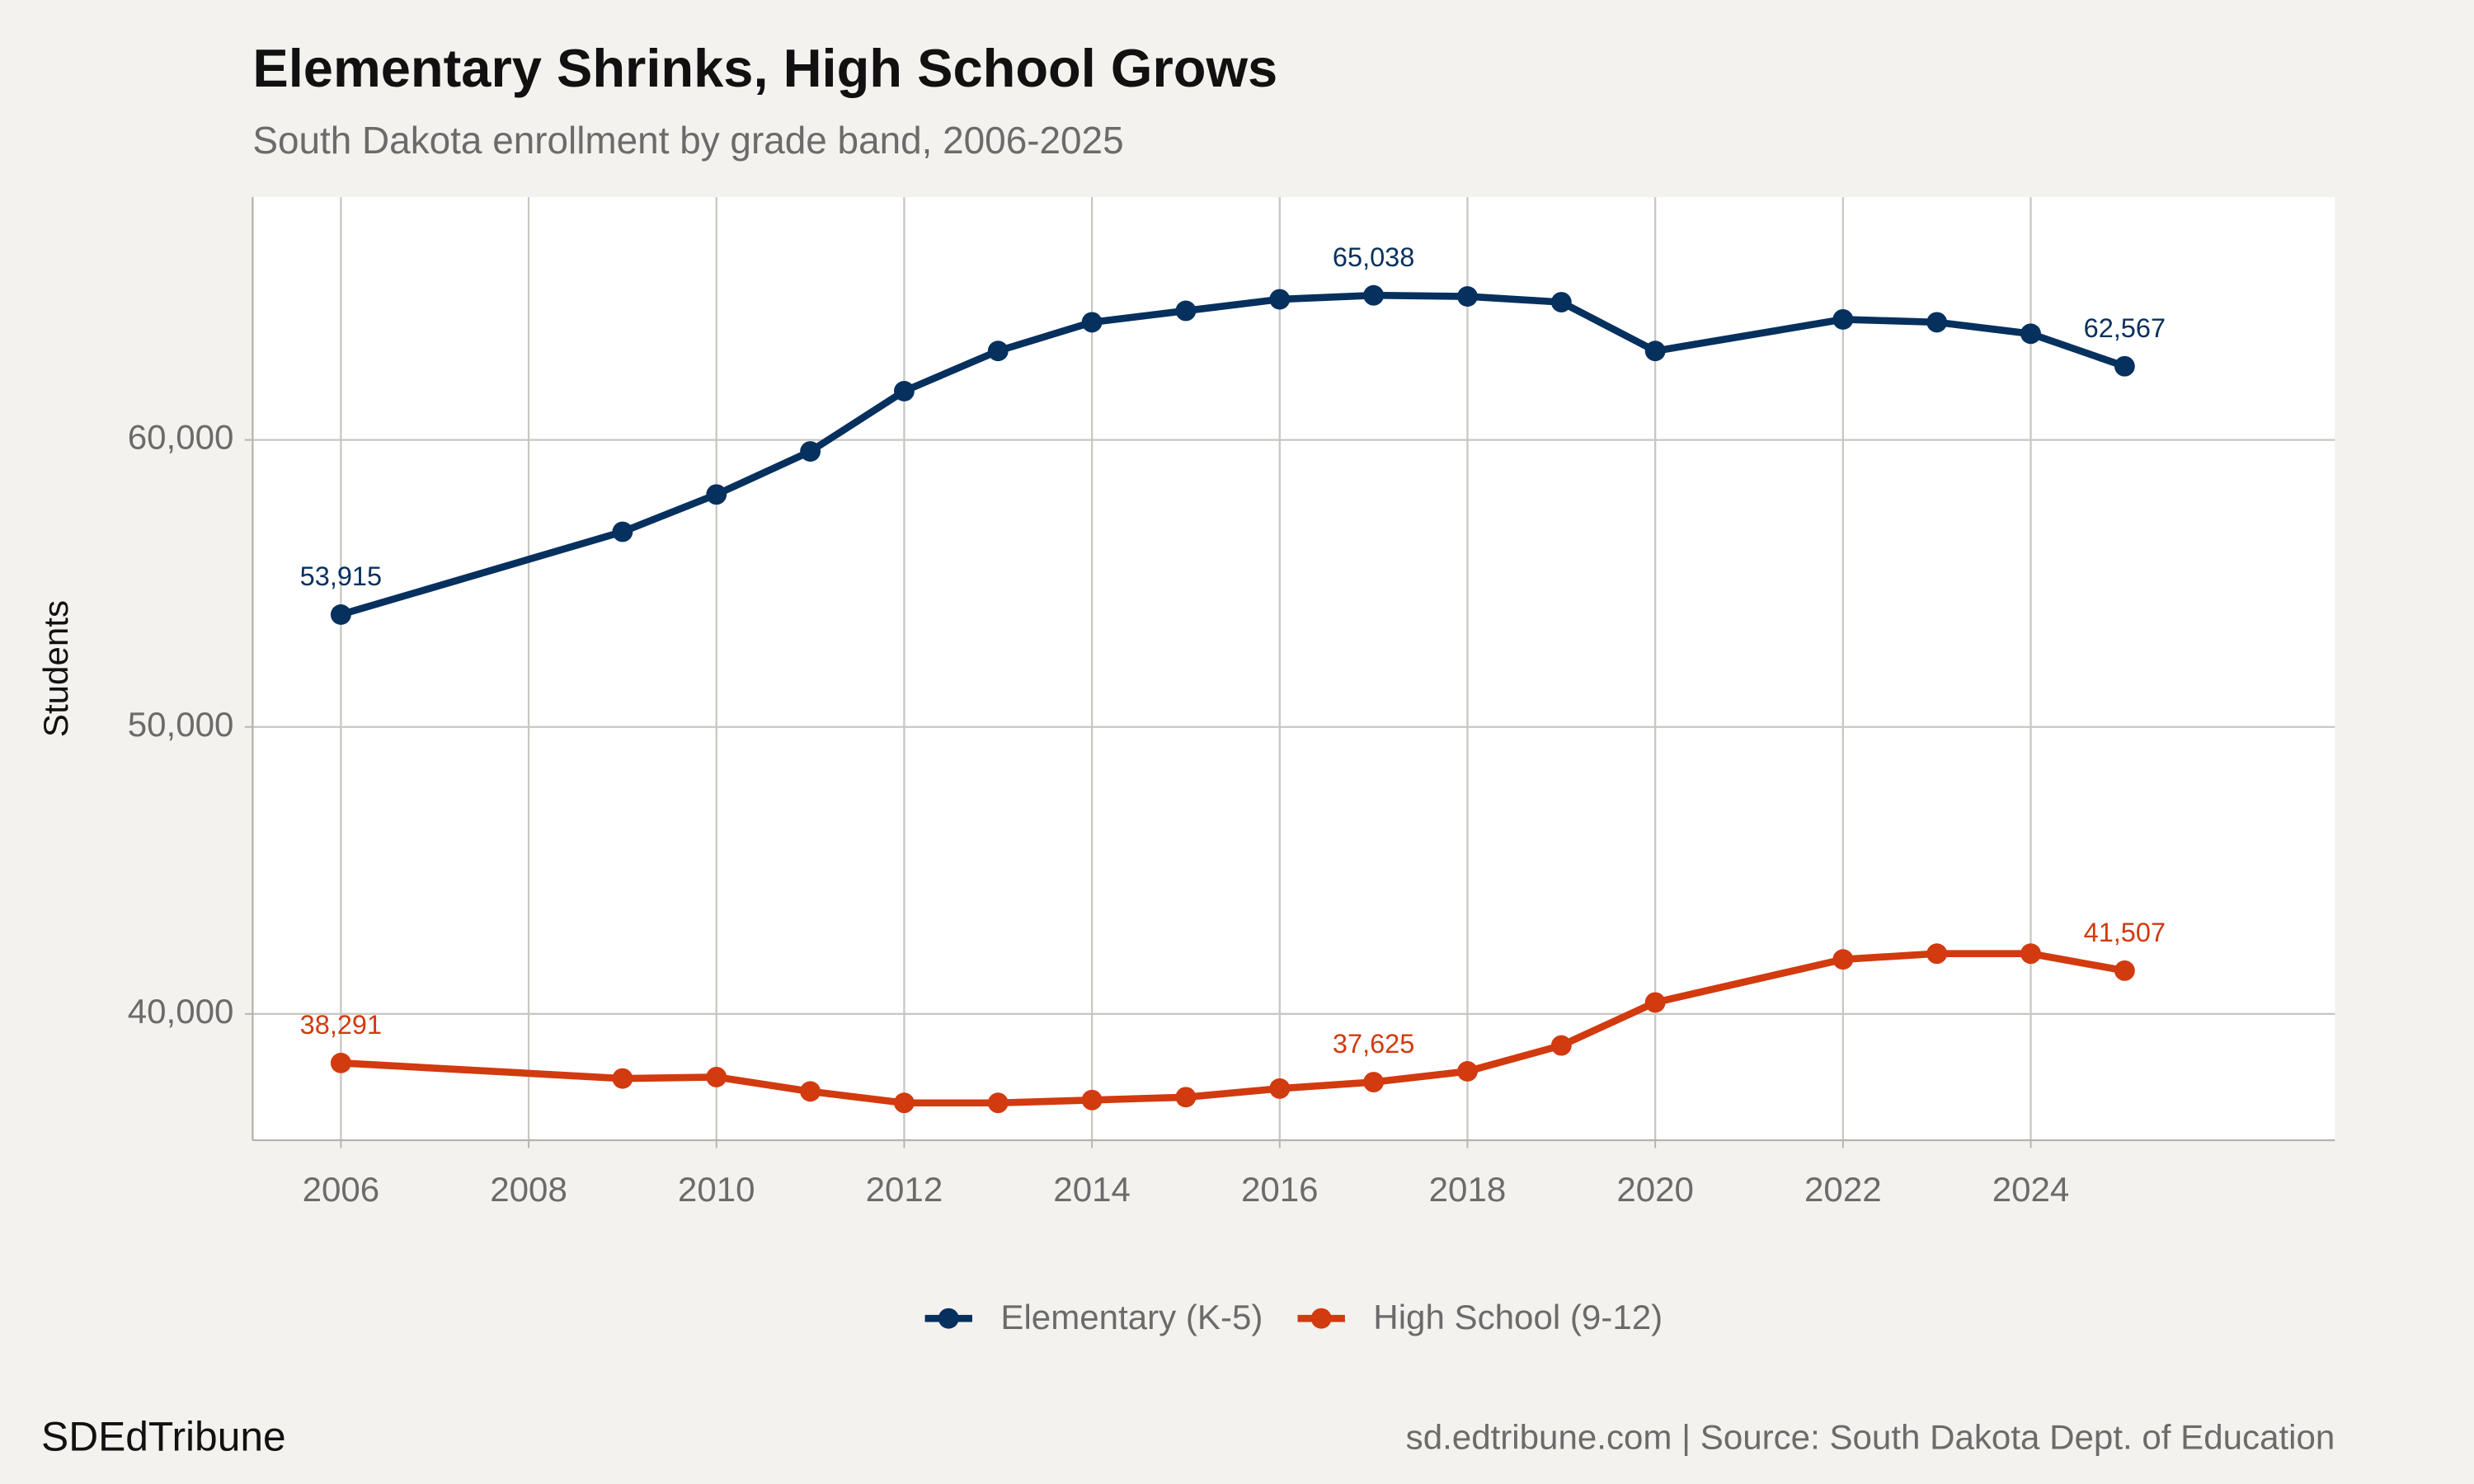 This screenshot has width=2474, height=1484. Describe the element at coordinates (2031, 1189) in the screenshot. I see `x-tick-label: 2024` at that location.